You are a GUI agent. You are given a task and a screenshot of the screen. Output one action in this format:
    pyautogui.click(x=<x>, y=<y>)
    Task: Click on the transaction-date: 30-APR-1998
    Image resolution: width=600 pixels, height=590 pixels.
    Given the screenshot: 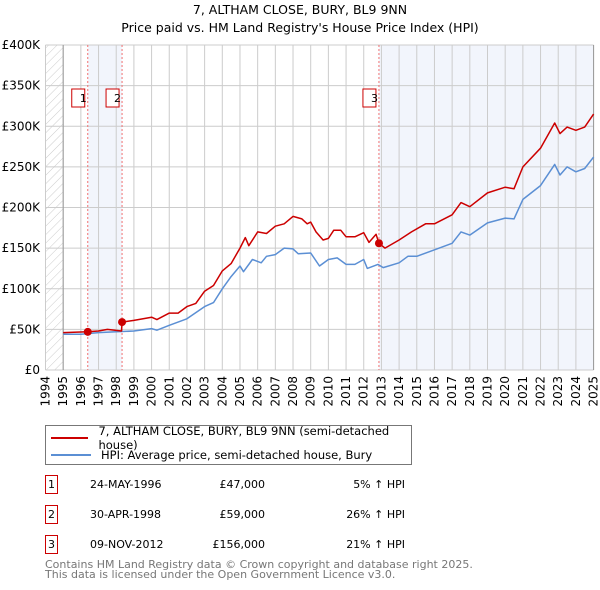 What is the action you would take?
    pyautogui.click(x=126, y=514)
    